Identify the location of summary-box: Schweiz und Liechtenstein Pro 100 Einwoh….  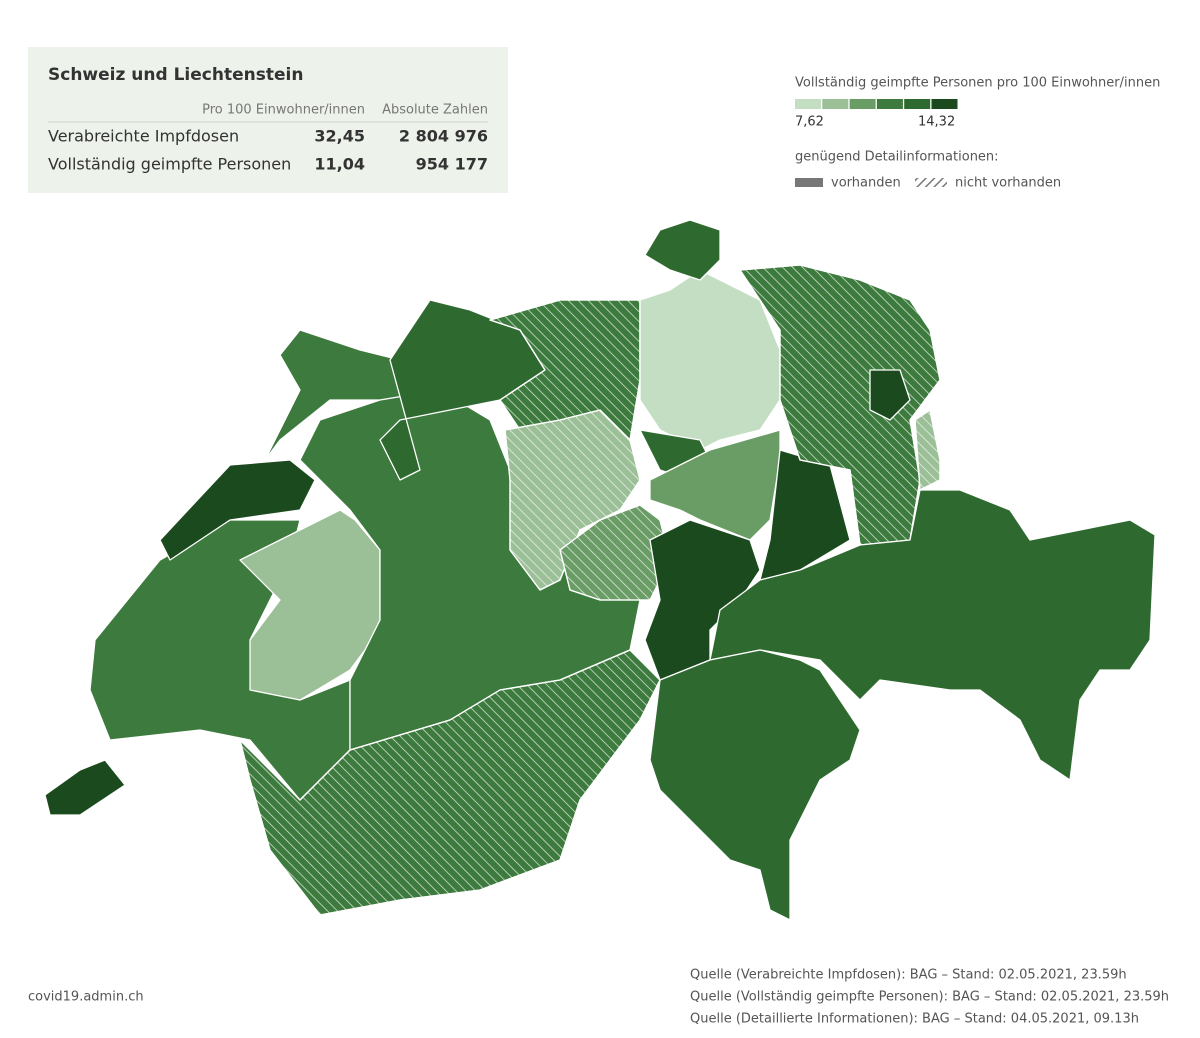
(268, 120).